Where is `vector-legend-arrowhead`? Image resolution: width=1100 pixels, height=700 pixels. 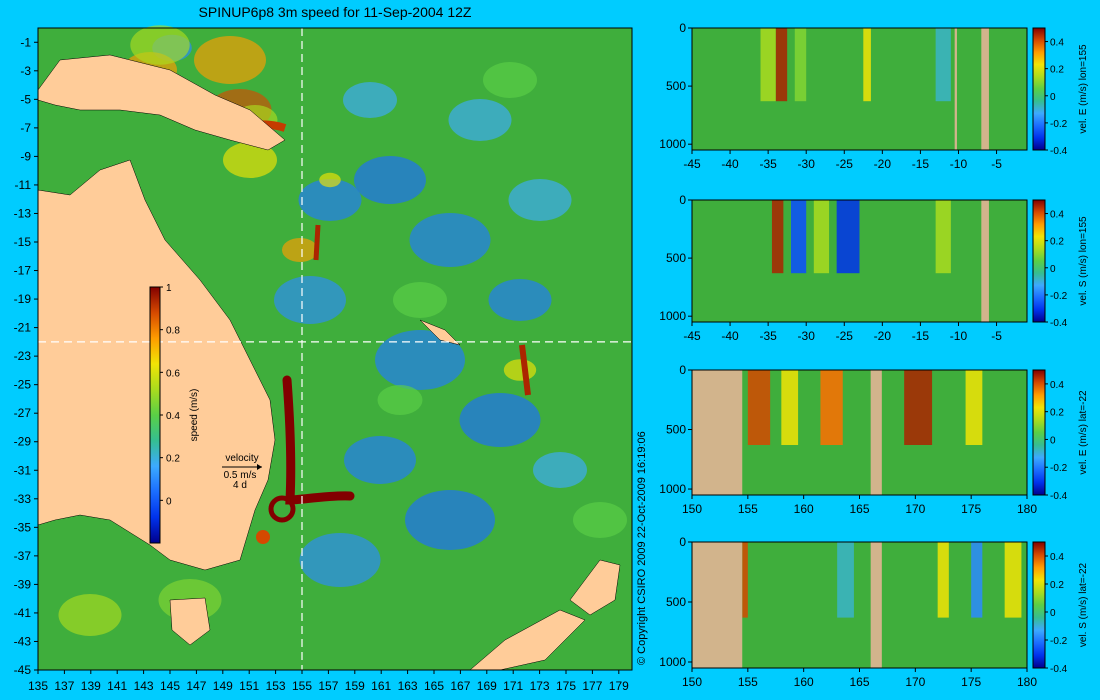
vector-legend-arrowhead is located at coordinates (259, 467).